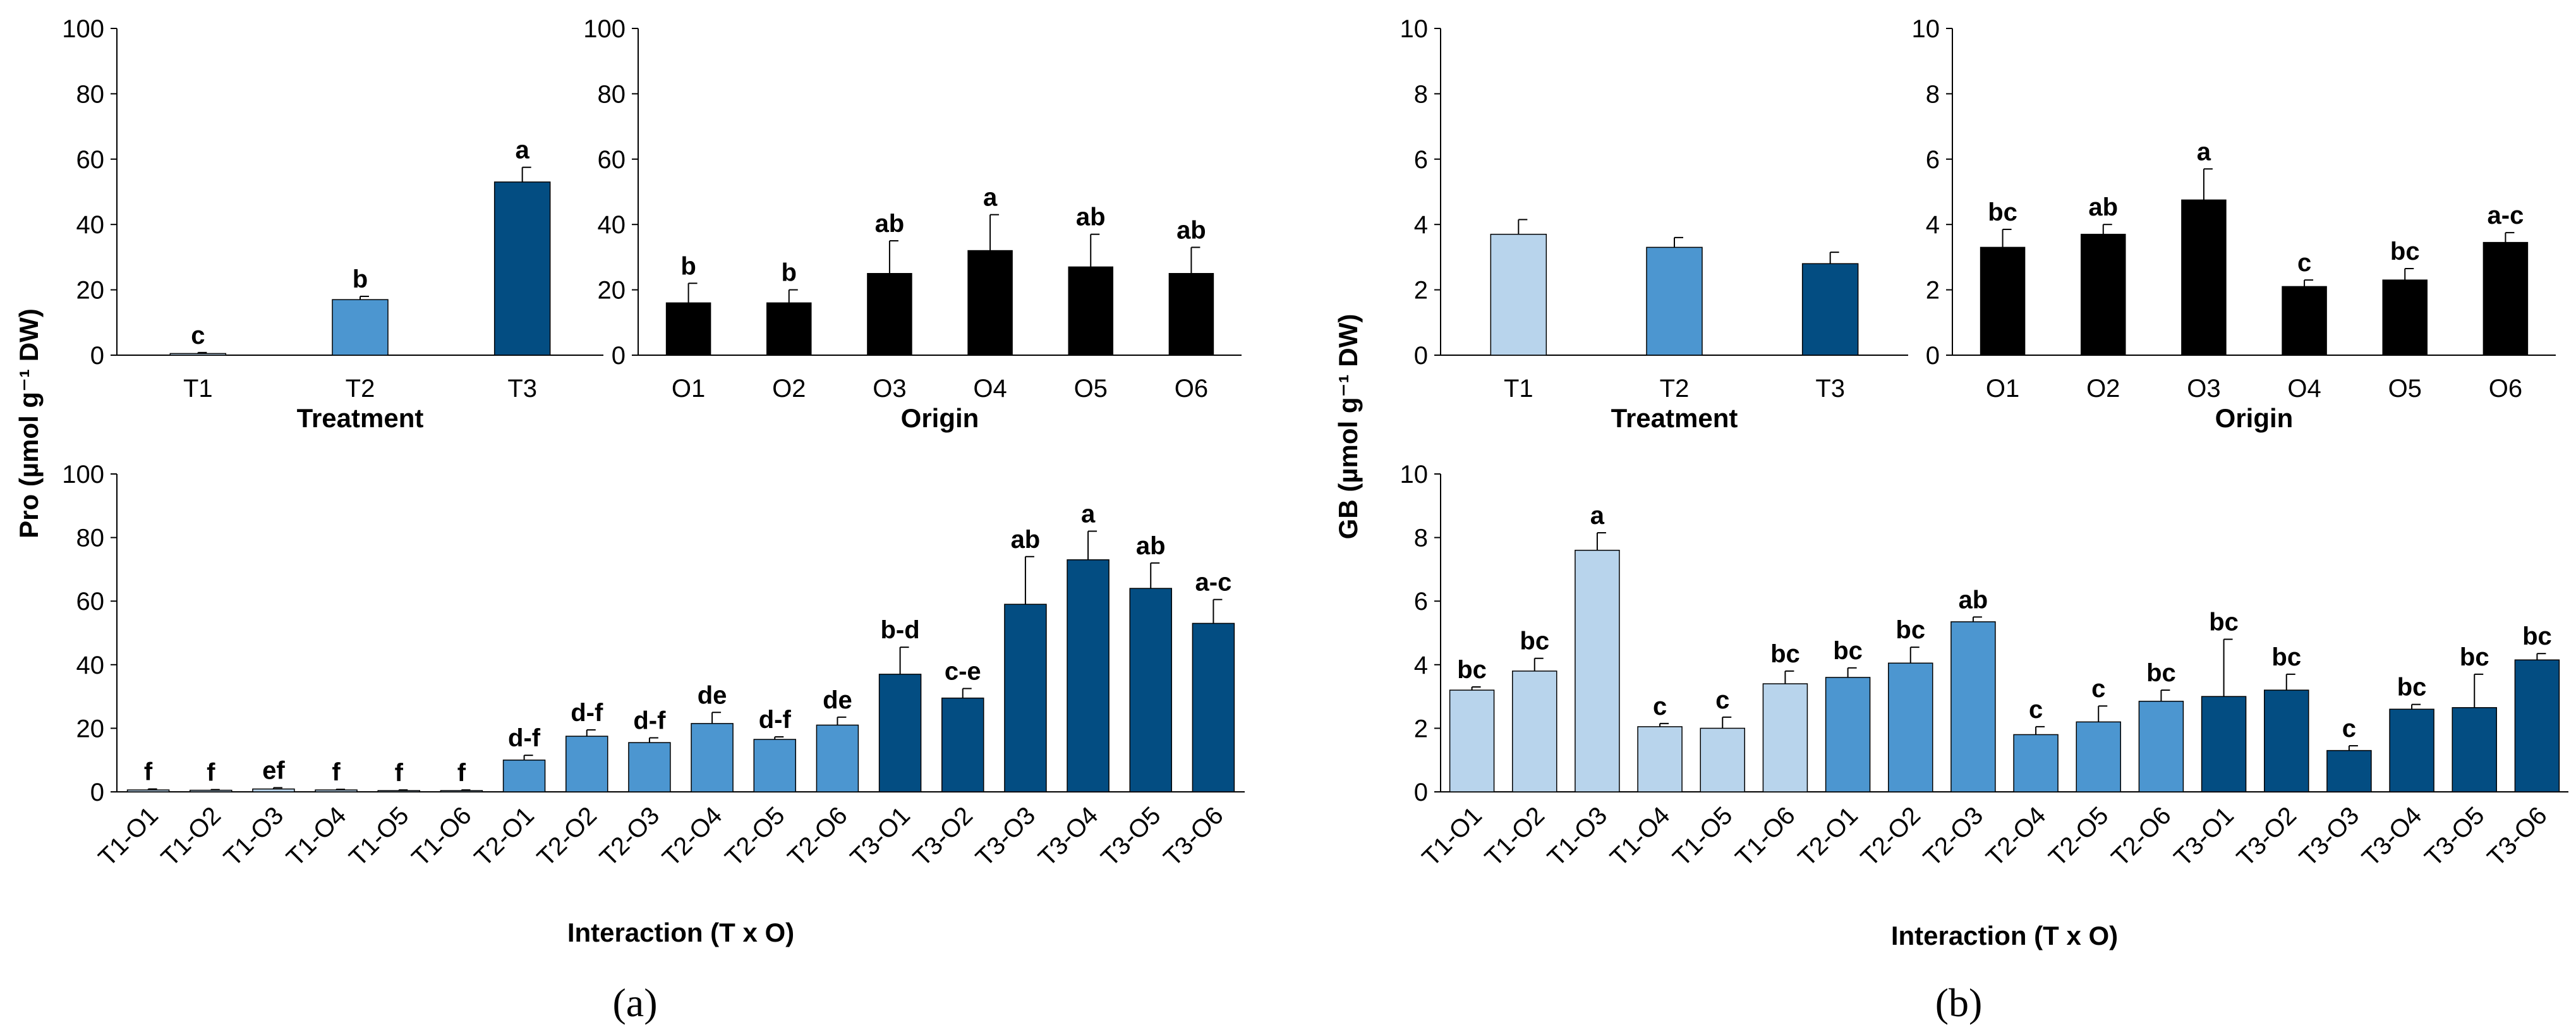  What do you see at coordinates (1131, 836) in the screenshot?
I see `x-tick-label: T3-O5` at bounding box center [1131, 836].